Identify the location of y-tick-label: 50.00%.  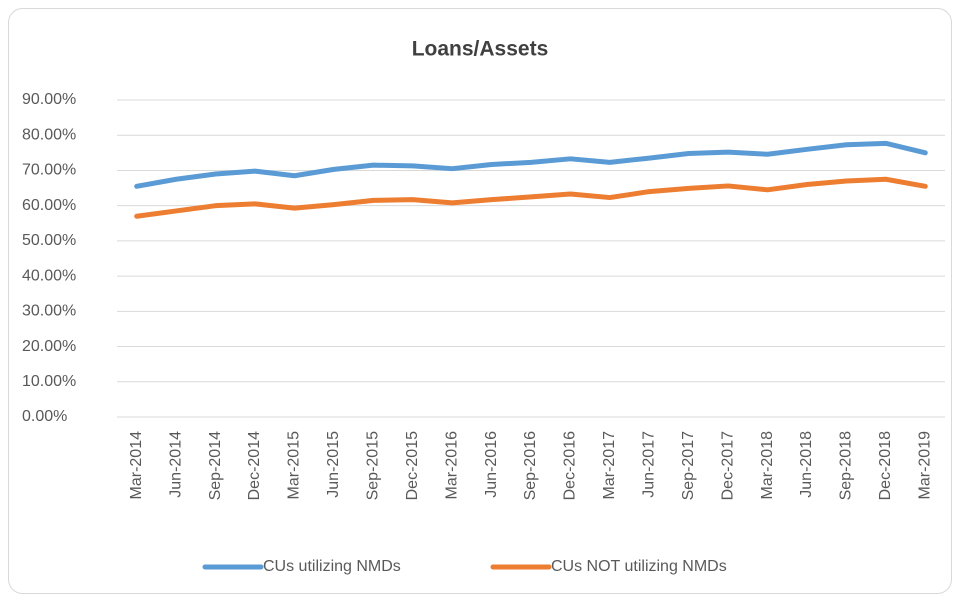
(49, 240).